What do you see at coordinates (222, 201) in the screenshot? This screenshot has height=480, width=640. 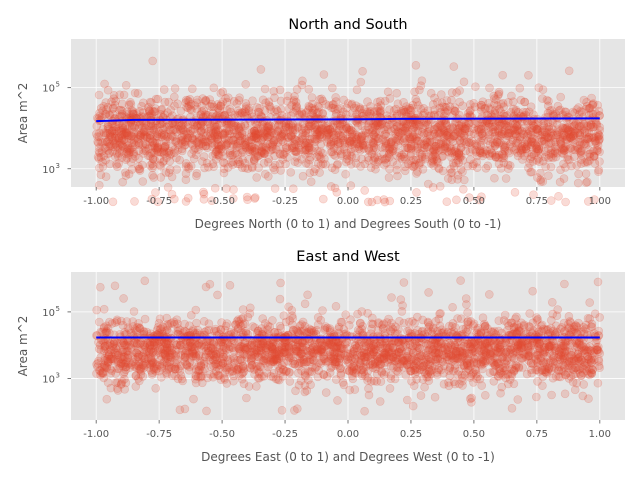 I see `x-tick-label: -0.50` at bounding box center [222, 201].